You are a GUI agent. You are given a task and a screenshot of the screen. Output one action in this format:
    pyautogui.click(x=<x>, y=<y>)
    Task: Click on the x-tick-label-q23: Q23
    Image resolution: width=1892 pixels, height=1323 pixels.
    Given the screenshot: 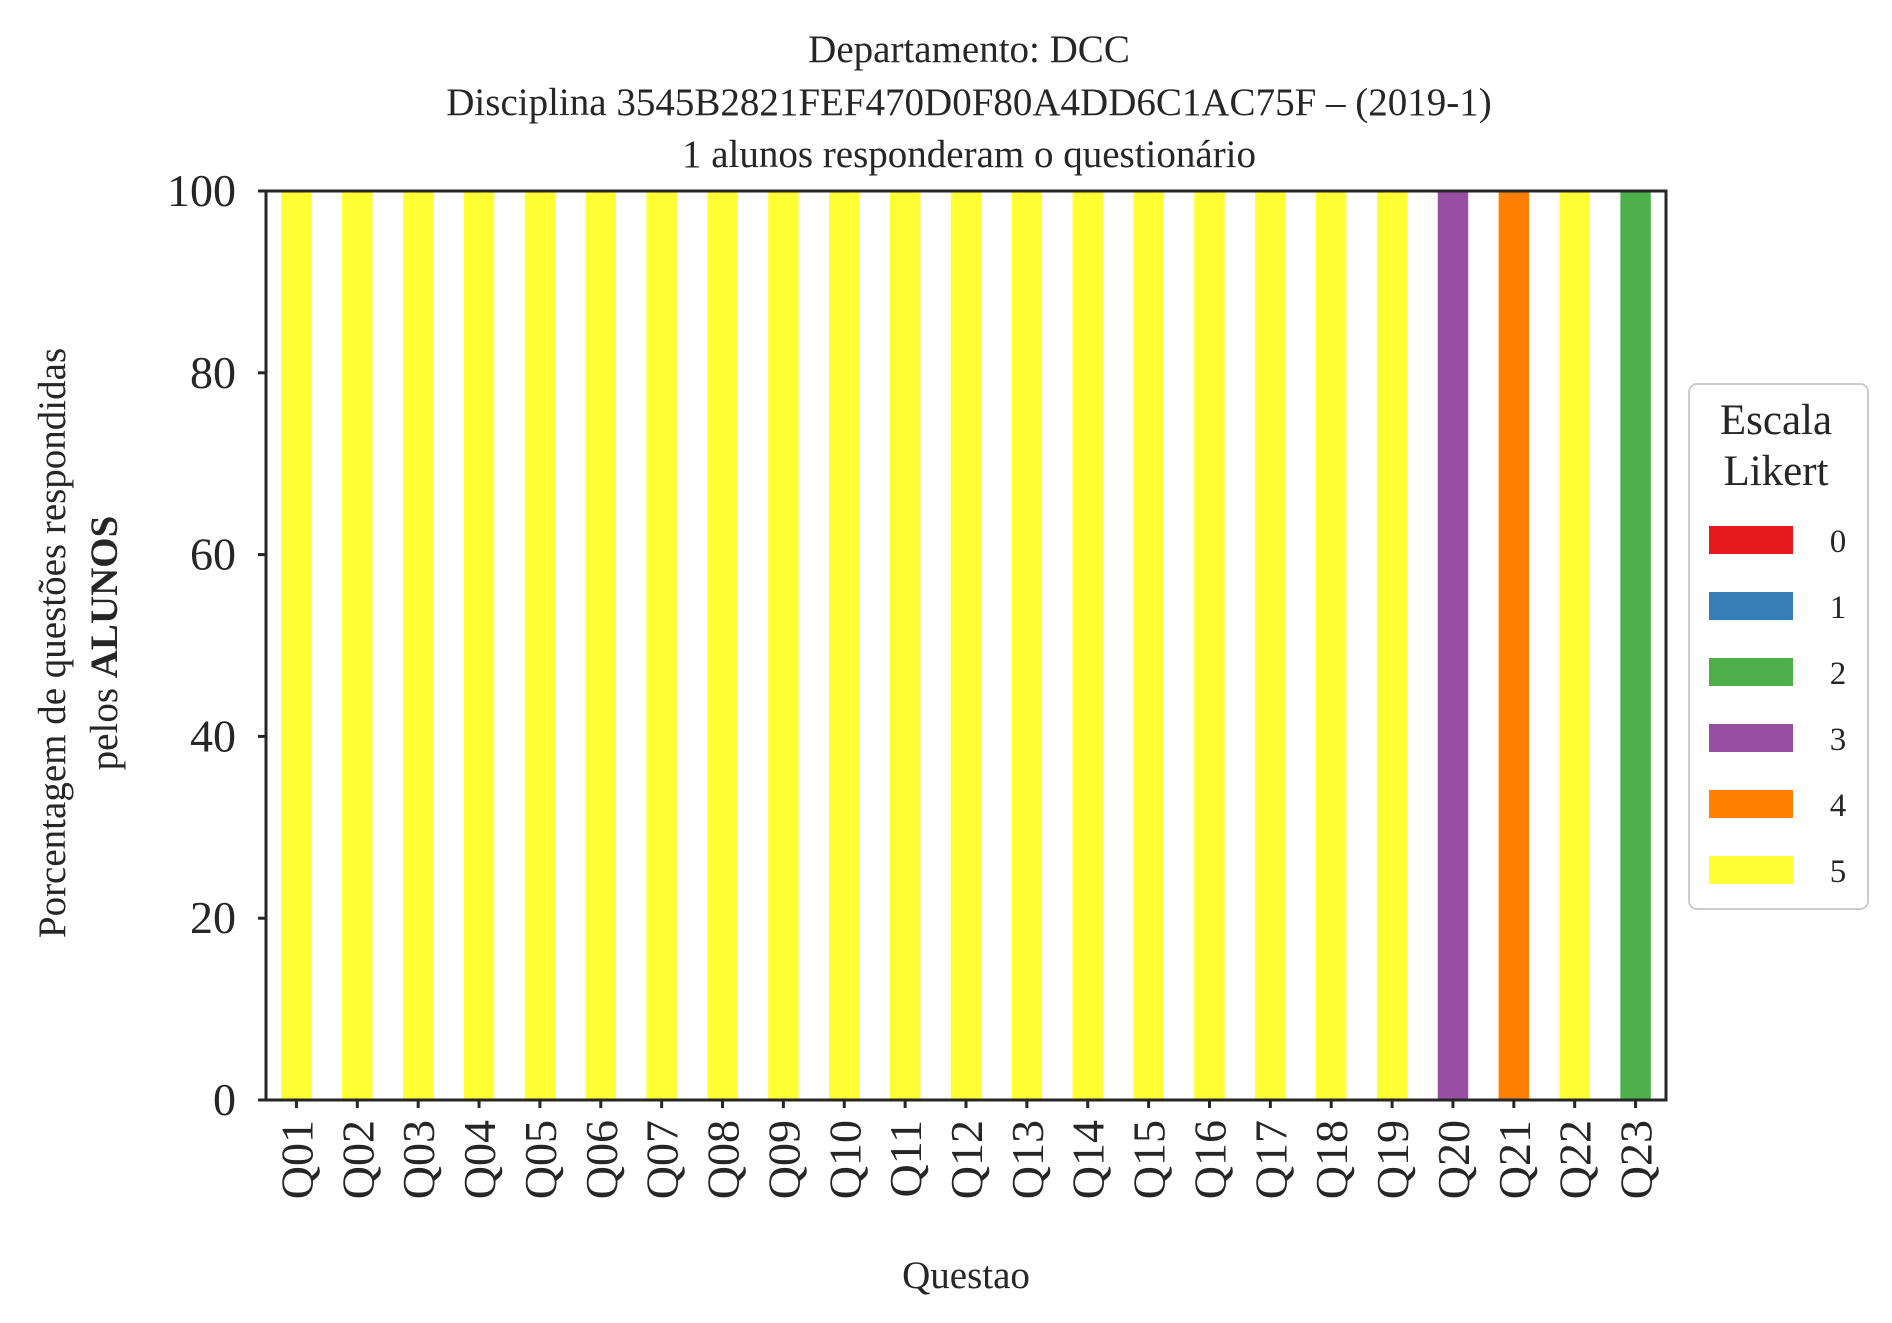 What is the action you would take?
    pyautogui.click(x=1636, y=1159)
    